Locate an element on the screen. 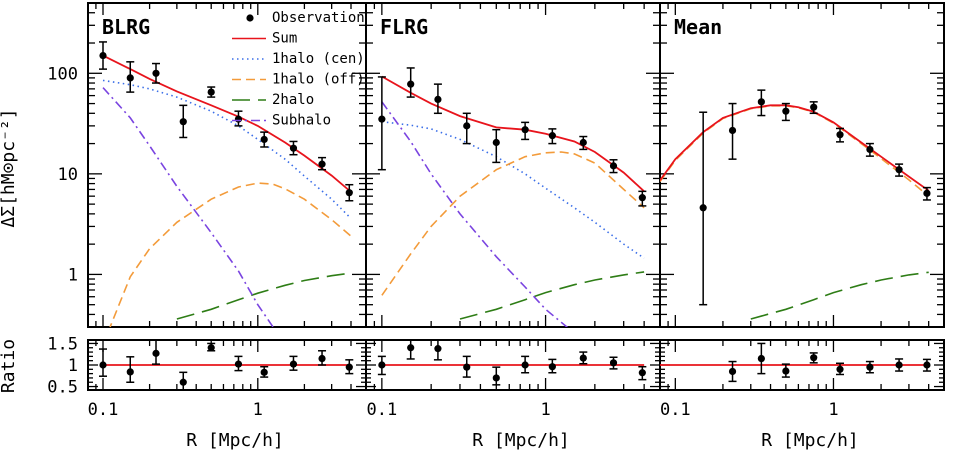  legend-swatch-point is located at coordinates (250, 18).